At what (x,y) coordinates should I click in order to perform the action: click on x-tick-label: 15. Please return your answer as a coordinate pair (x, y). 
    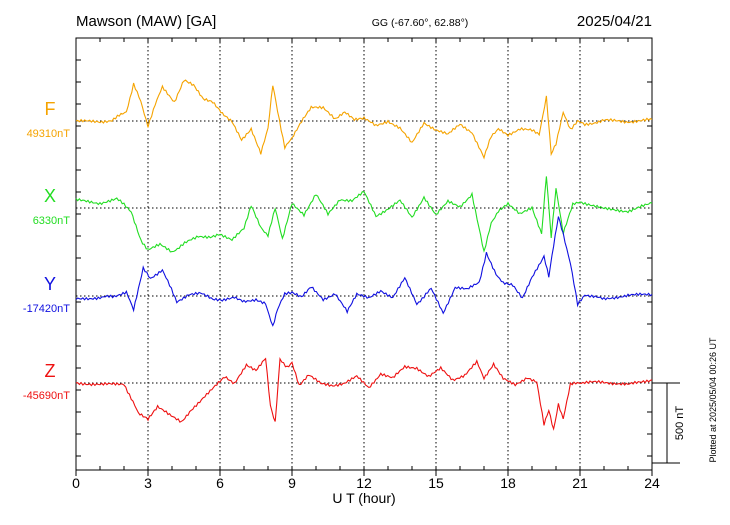
    Looking at the image, I should click on (436, 483).